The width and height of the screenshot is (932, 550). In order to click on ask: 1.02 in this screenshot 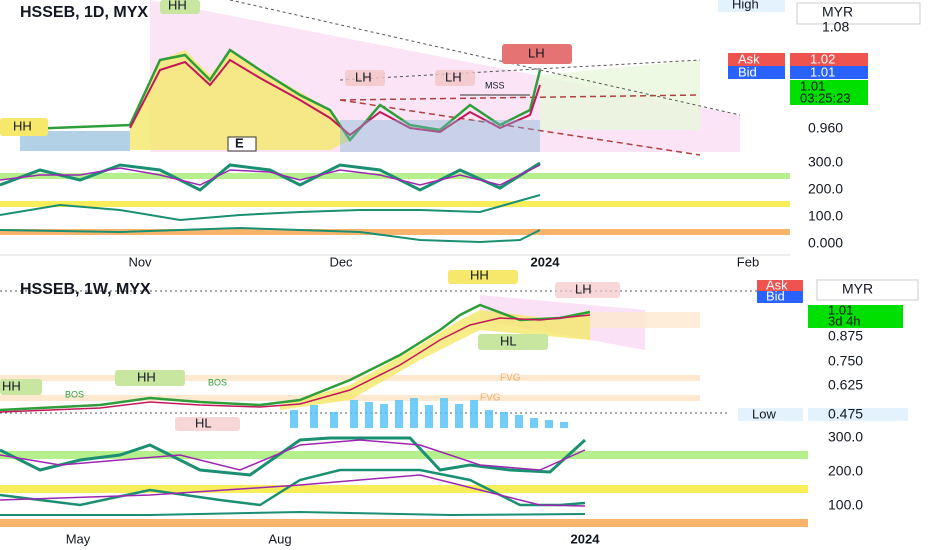, I will do `click(822, 58)`.